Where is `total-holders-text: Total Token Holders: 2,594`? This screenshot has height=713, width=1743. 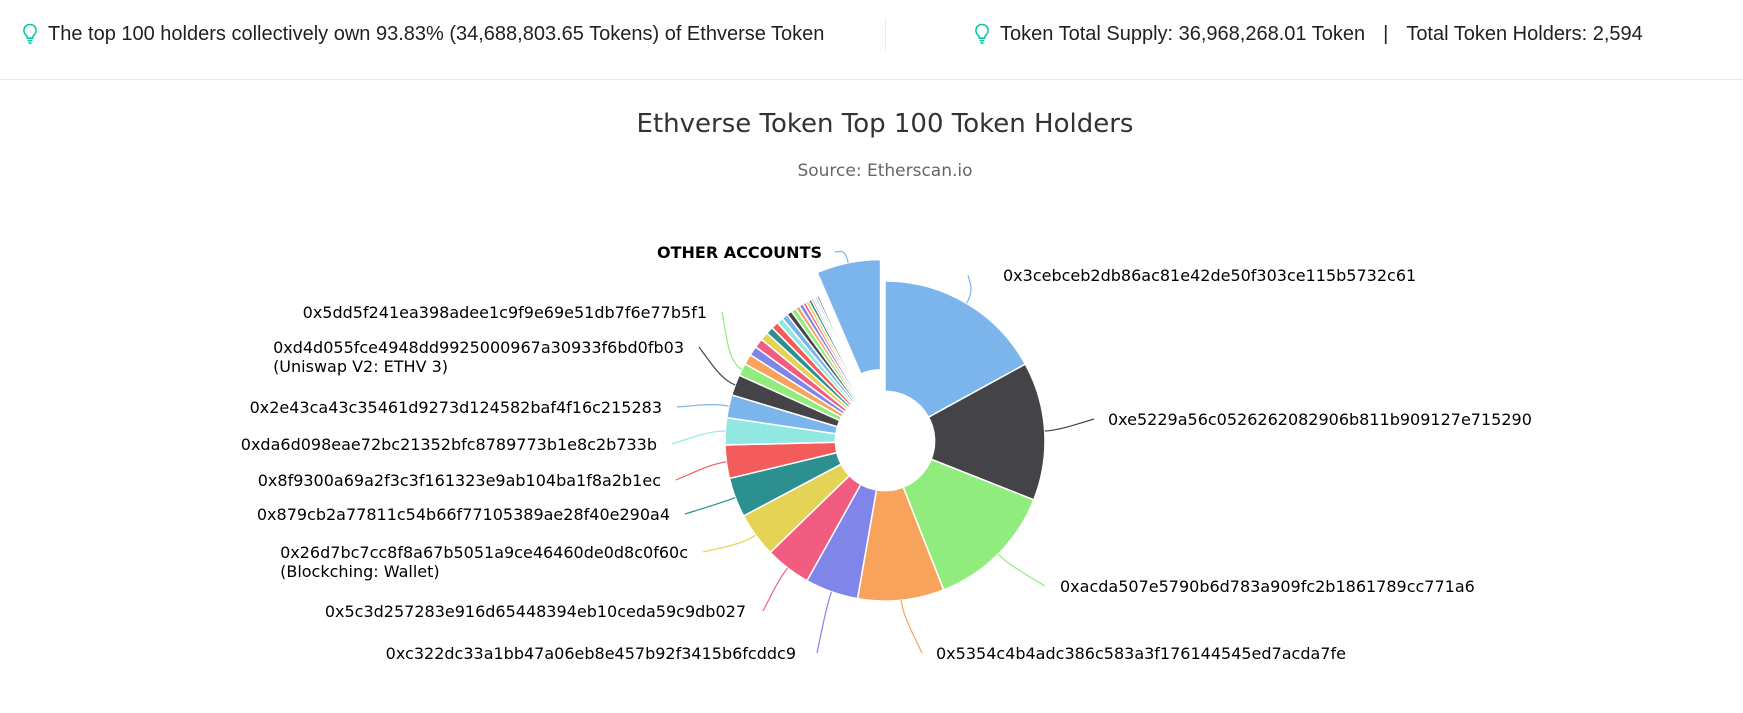 total-holders-text: Total Token Holders: 2,594 is located at coordinates (1524, 33).